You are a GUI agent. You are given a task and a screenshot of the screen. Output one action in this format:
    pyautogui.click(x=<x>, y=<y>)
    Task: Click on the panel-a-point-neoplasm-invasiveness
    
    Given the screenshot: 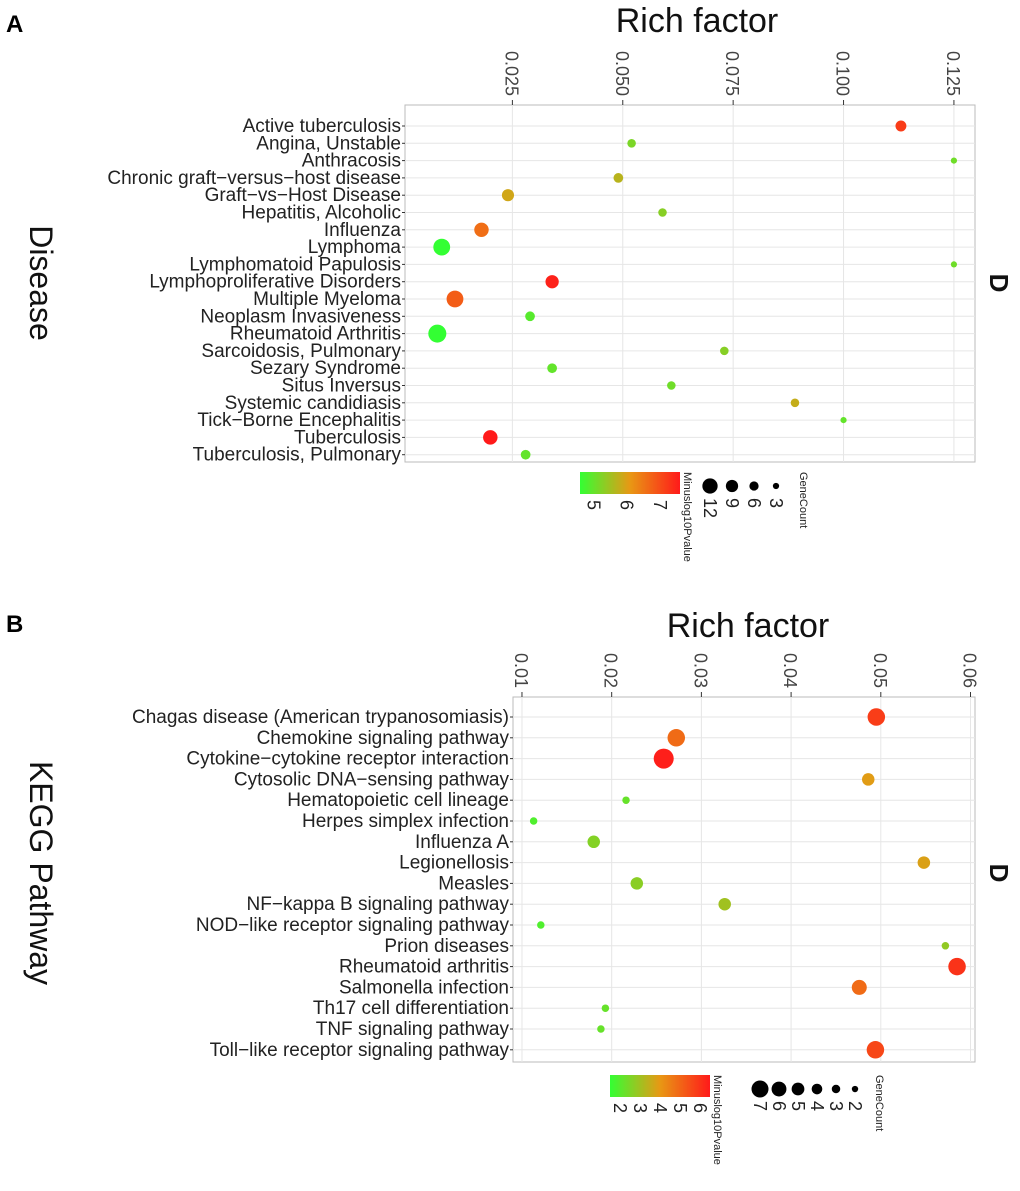 What is the action you would take?
    pyautogui.click(x=530, y=316)
    